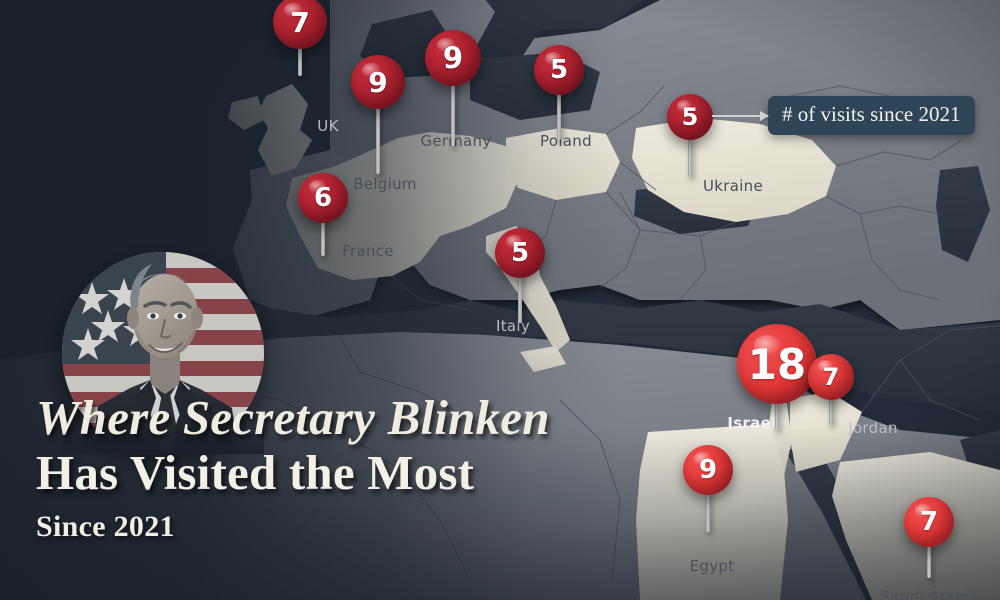  I want to click on map-pin-poland: 5, so click(559, 92).